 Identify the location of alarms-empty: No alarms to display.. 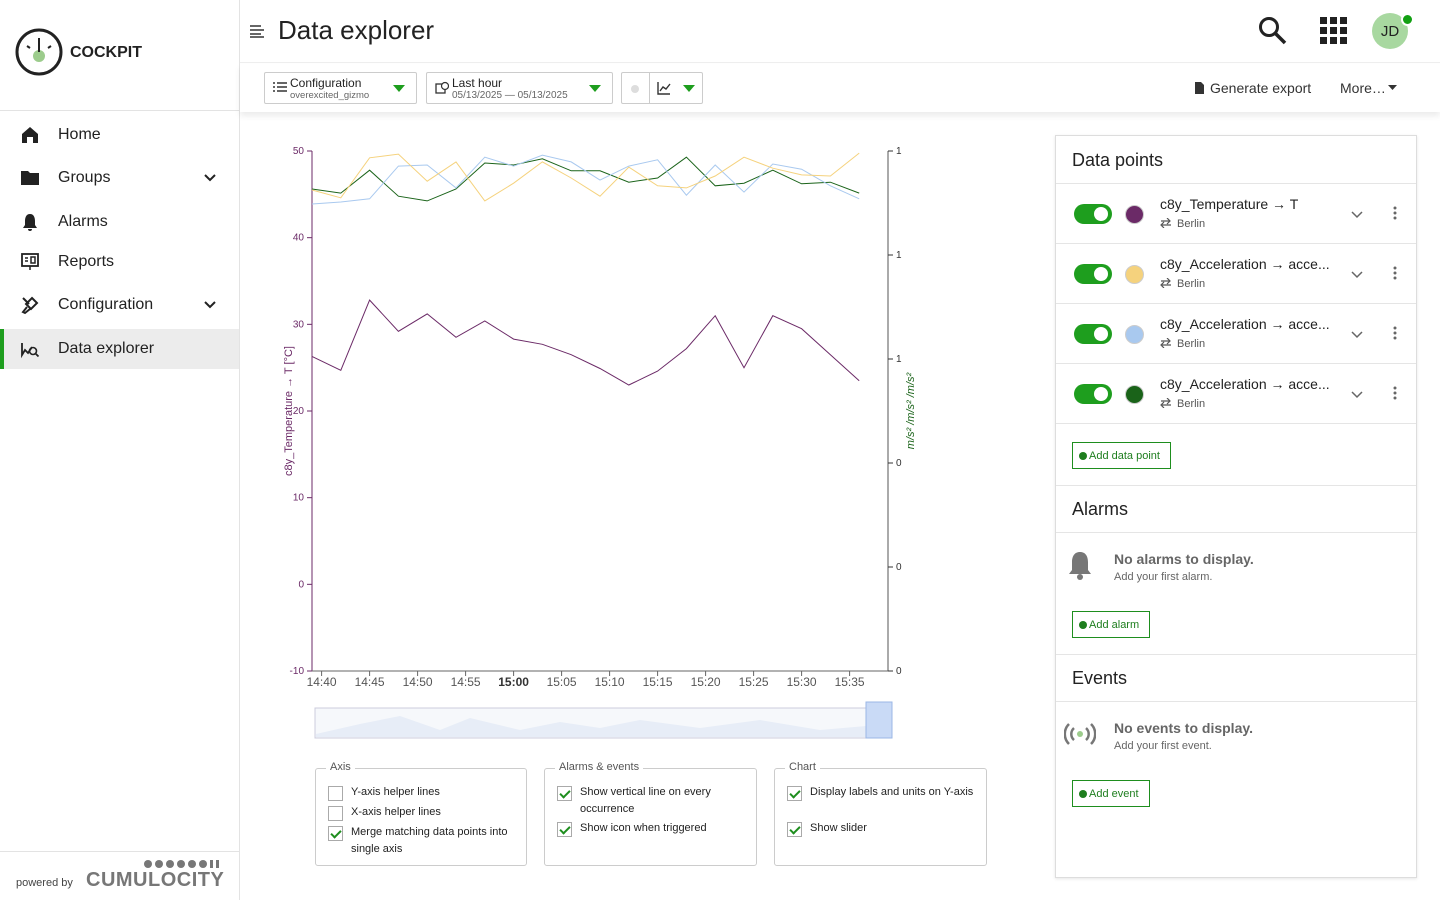
(1184, 559).